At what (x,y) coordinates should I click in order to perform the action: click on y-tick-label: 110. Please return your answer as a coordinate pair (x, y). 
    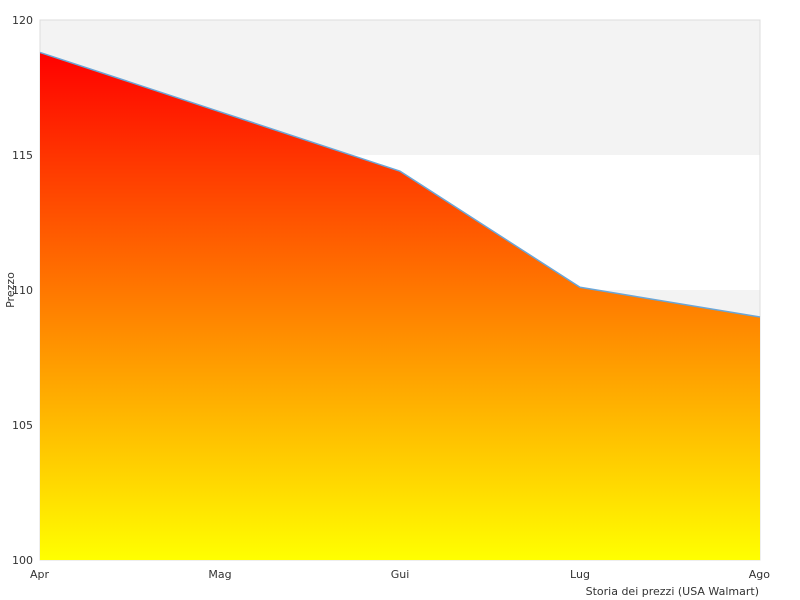
    Looking at the image, I should click on (22, 290).